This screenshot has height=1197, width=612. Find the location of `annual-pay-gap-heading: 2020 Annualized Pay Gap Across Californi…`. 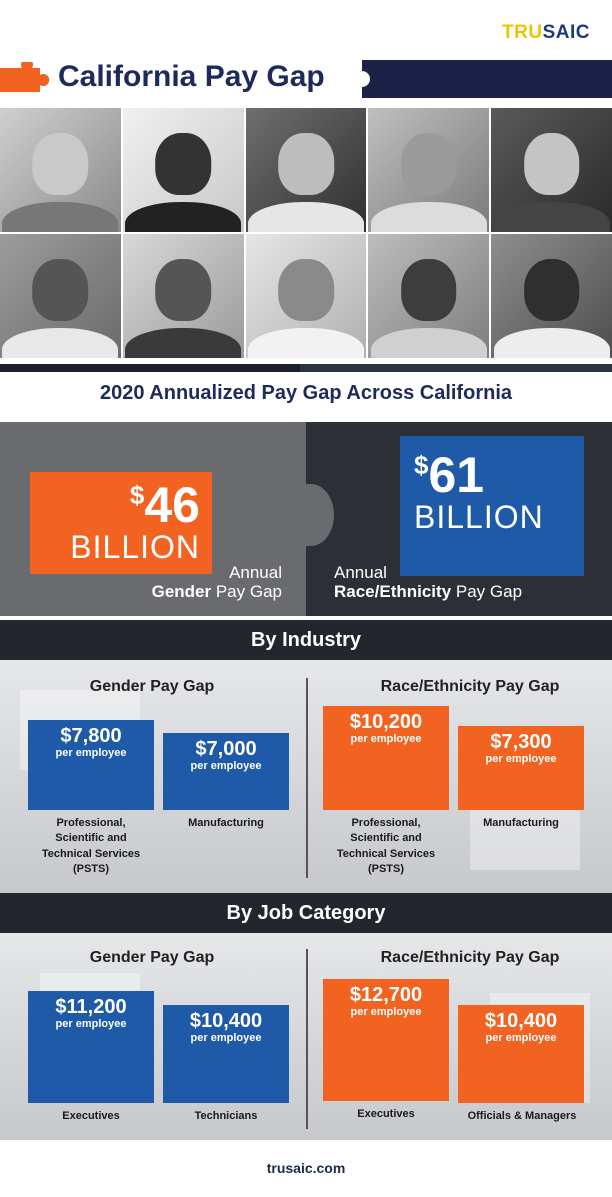

annual-pay-gap-heading: 2020 Annualized Pay Gap Across Californi… is located at coordinates (306, 393).